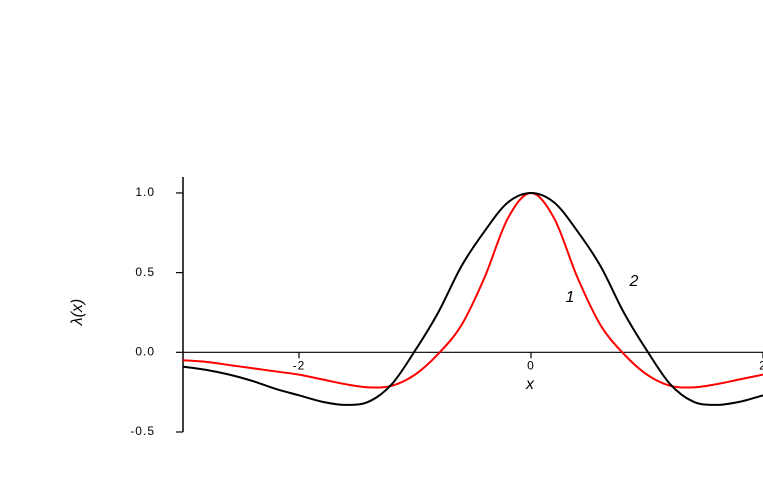  What do you see at coordinates (77, 313) in the screenshot?
I see `y-axis-label: λ(x)` at bounding box center [77, 313].